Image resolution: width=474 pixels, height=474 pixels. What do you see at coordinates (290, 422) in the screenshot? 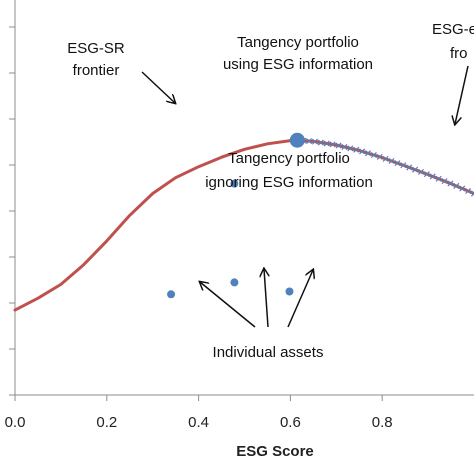
I see `x-tick-label: 0.6` at bounding box center [290, 422].